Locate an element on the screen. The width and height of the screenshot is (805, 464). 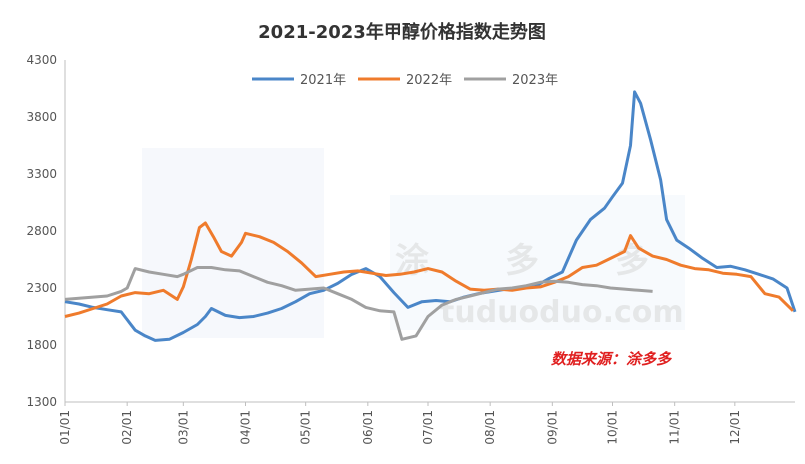
legend-item-2021: 2021年 is located at coordinates (299, 80).